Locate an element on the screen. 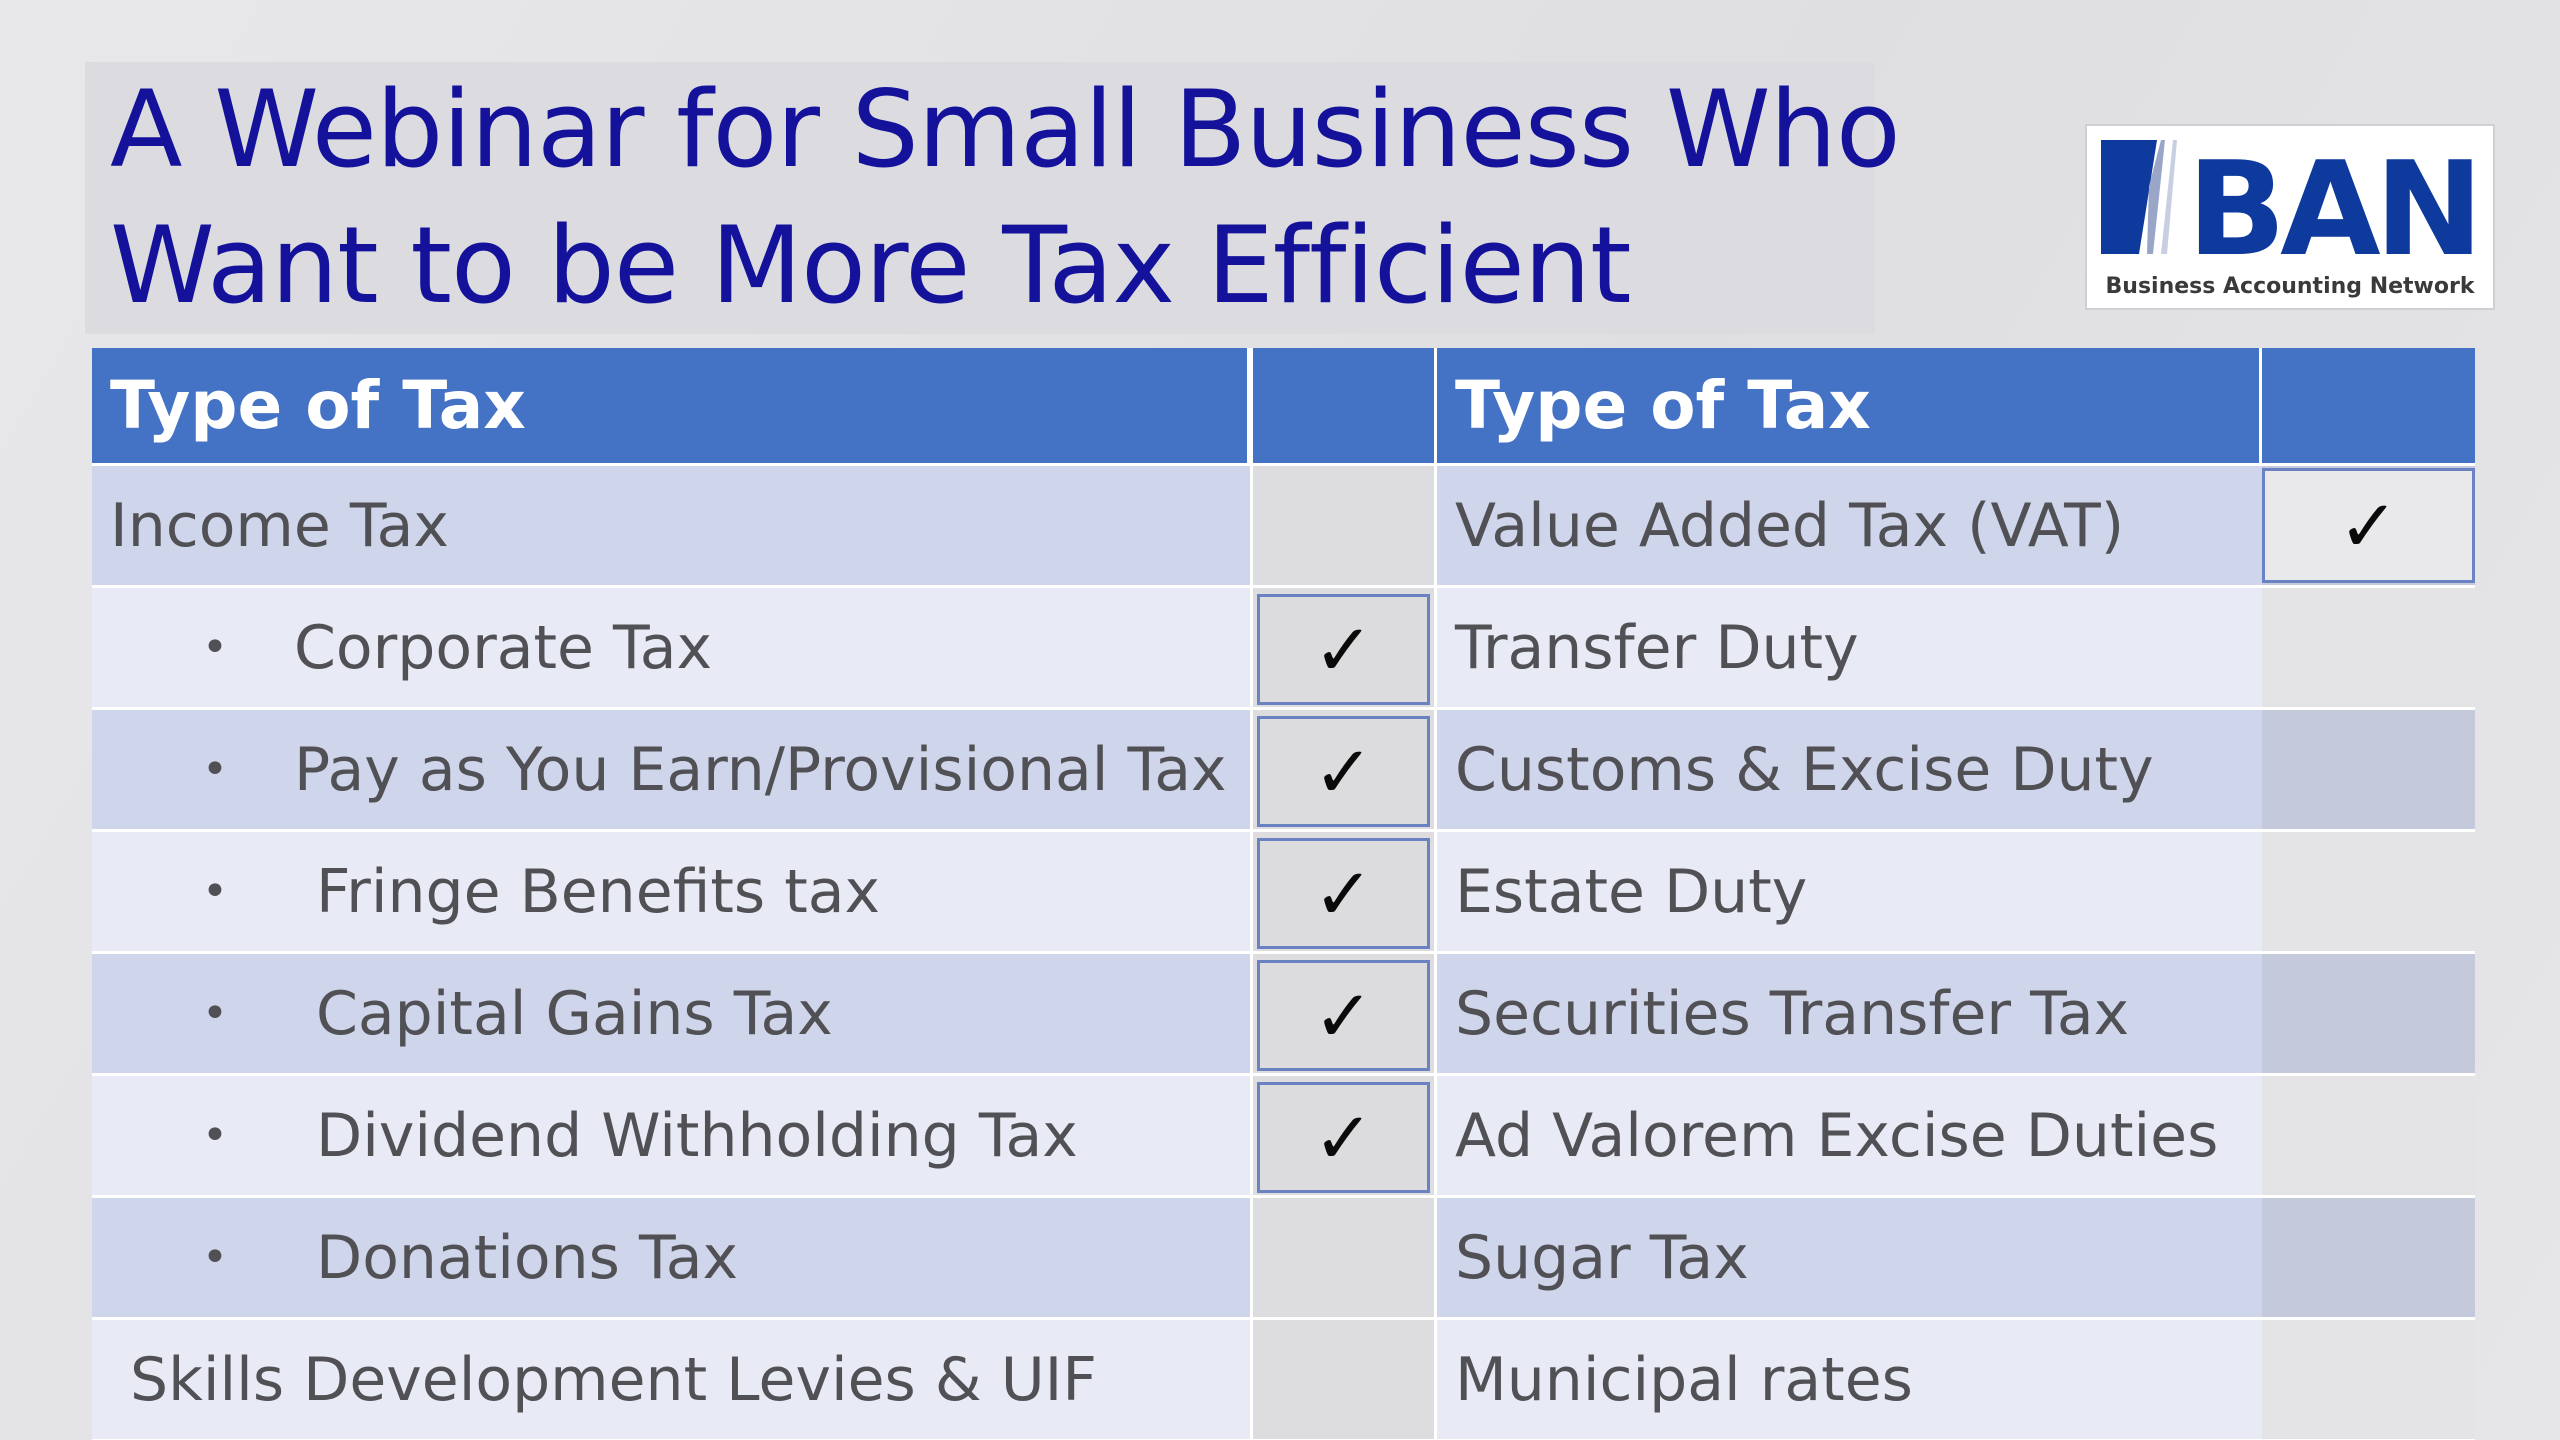  tax-name-label: Donations Tax is located at coordinates (527, 1257).